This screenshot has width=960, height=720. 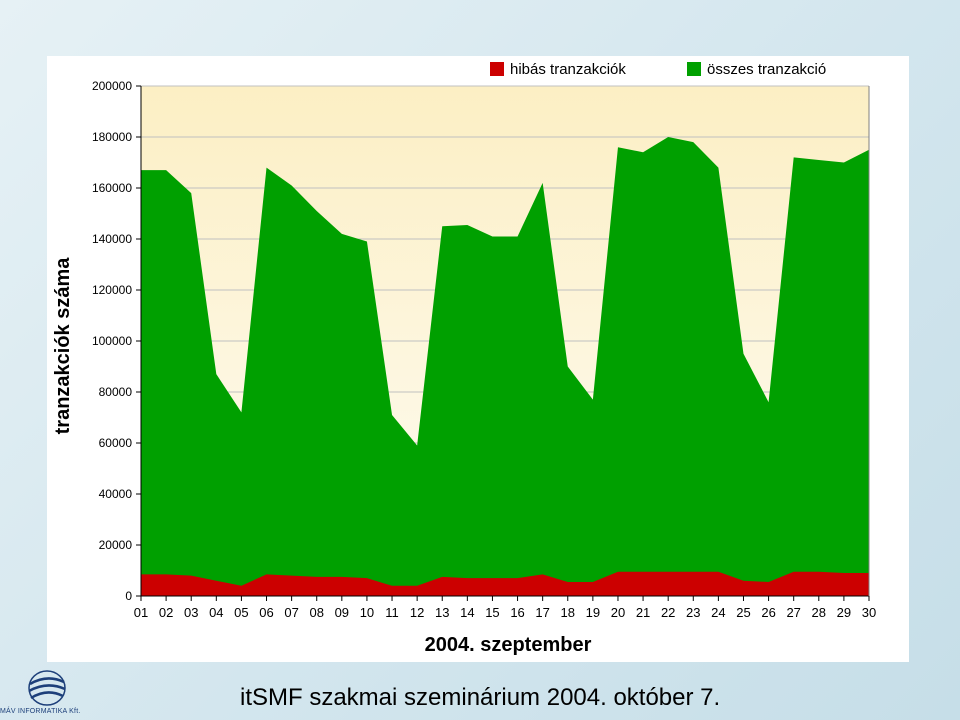 I want to click on y-tick-label: 180000, so click(x=112, y=137).